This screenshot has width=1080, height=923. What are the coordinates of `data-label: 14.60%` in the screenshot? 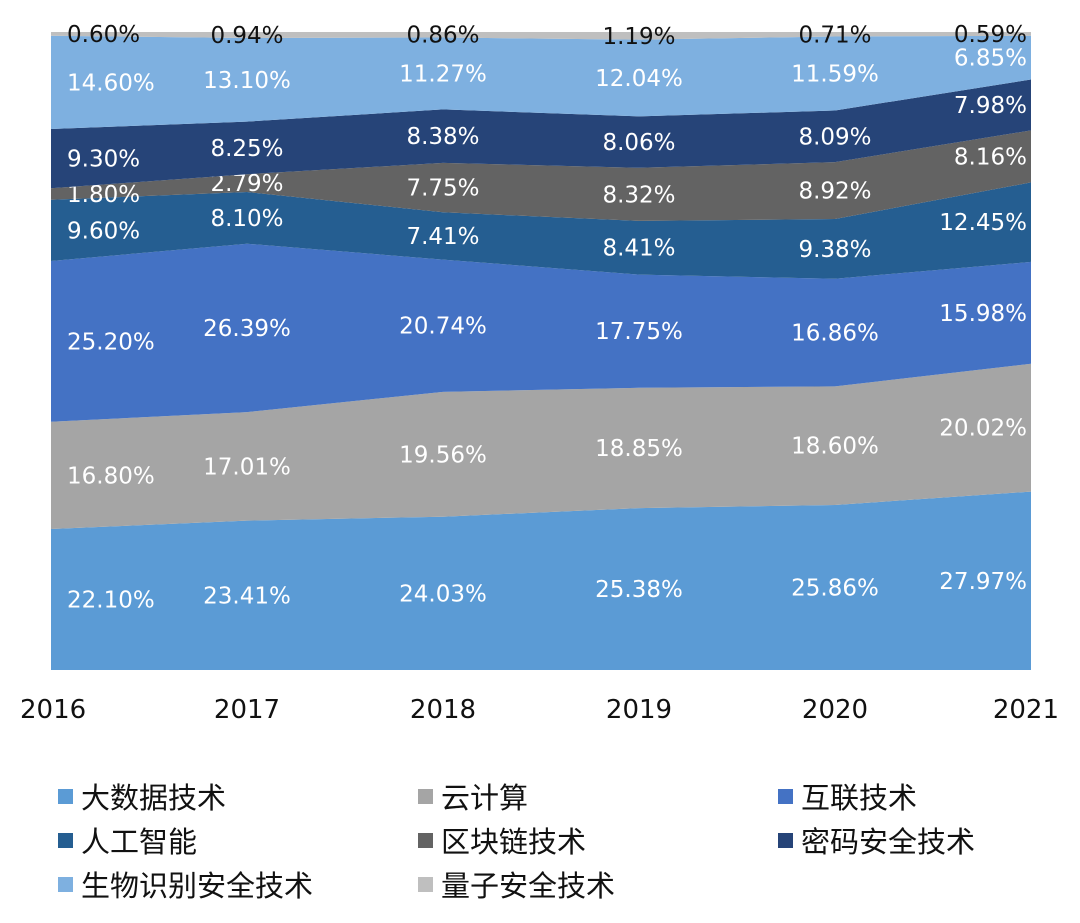 It's located at (111, 83).